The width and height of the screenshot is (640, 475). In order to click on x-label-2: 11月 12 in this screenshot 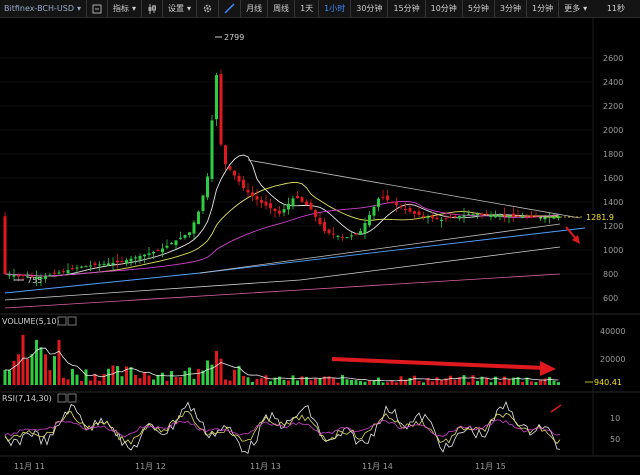, I will do `click(150, 466)`.